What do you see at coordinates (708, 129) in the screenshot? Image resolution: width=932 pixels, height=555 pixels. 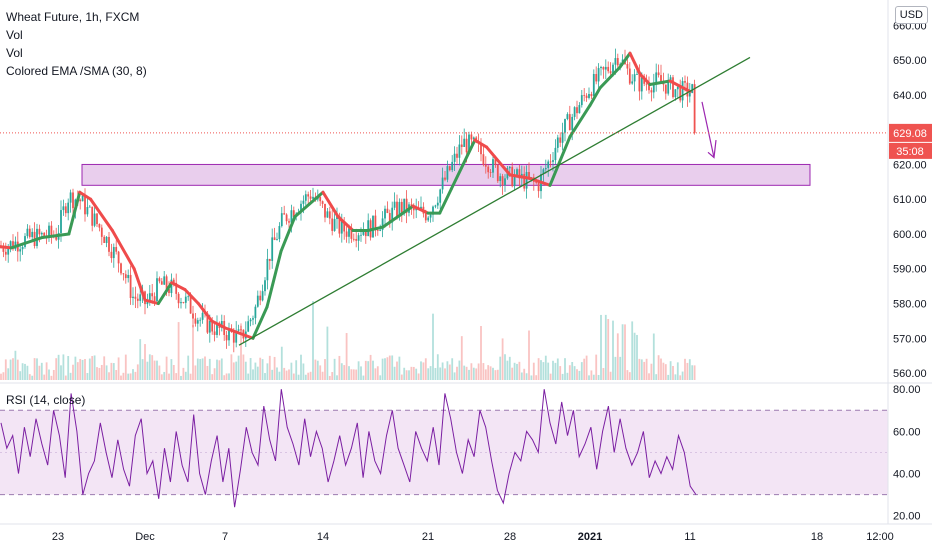 I see `forecast-arrow` at bounding box center [708, 129].